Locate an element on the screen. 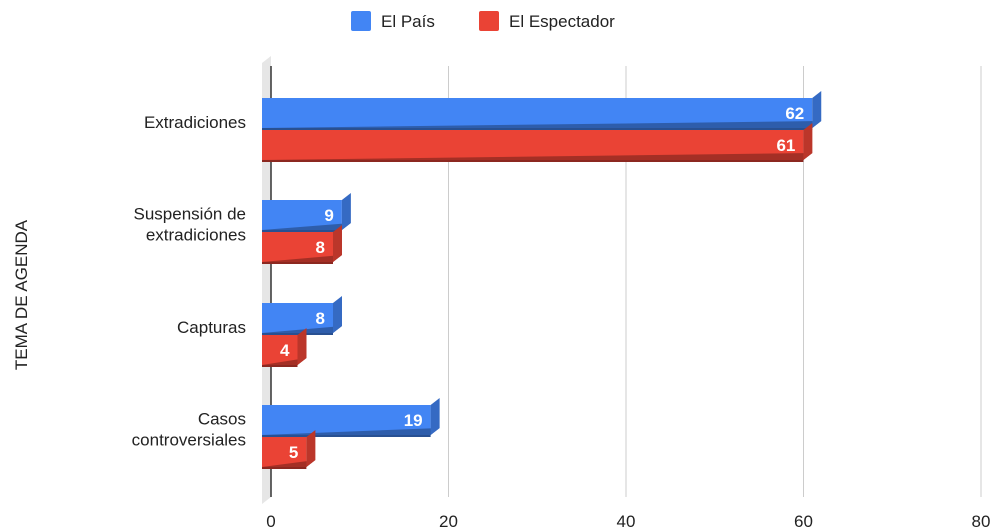 Image resolution: width=997 pixels, height=531 pixels. legend-label: El País is located at coordinates (408, 21).